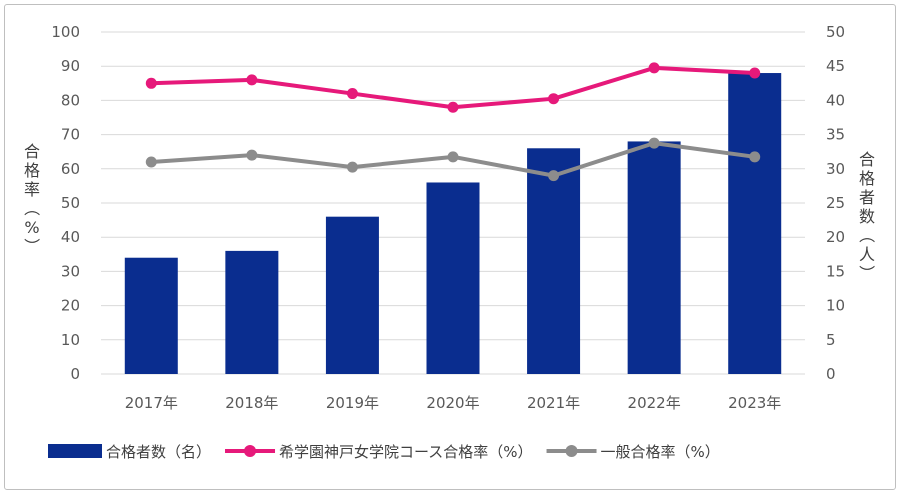 This screenshot has height=494, width=900. Describe the element at coordinates (70, 169) in the screenshot. I see `left-tick-label: 60` at that location.